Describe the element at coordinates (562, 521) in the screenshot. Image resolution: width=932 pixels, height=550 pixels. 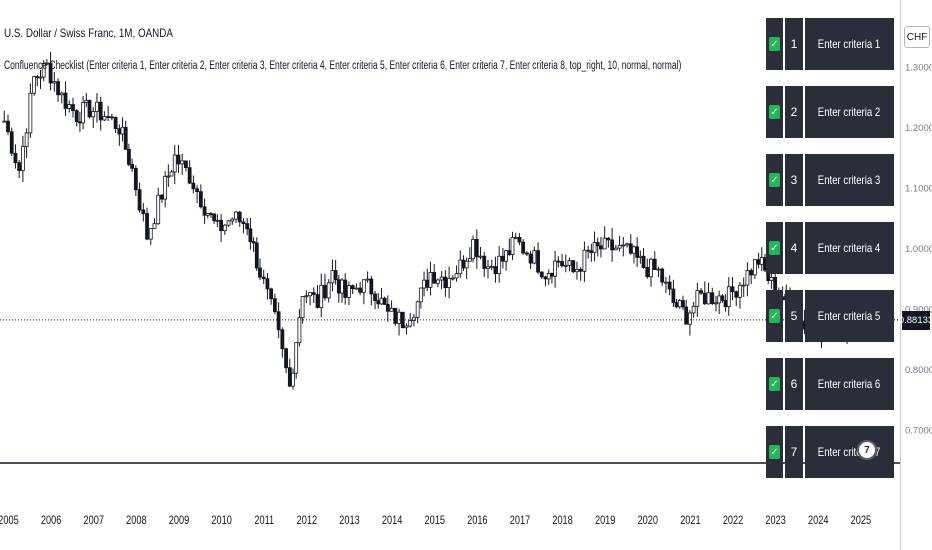
I see `x-tick-label: 2018` at that location.